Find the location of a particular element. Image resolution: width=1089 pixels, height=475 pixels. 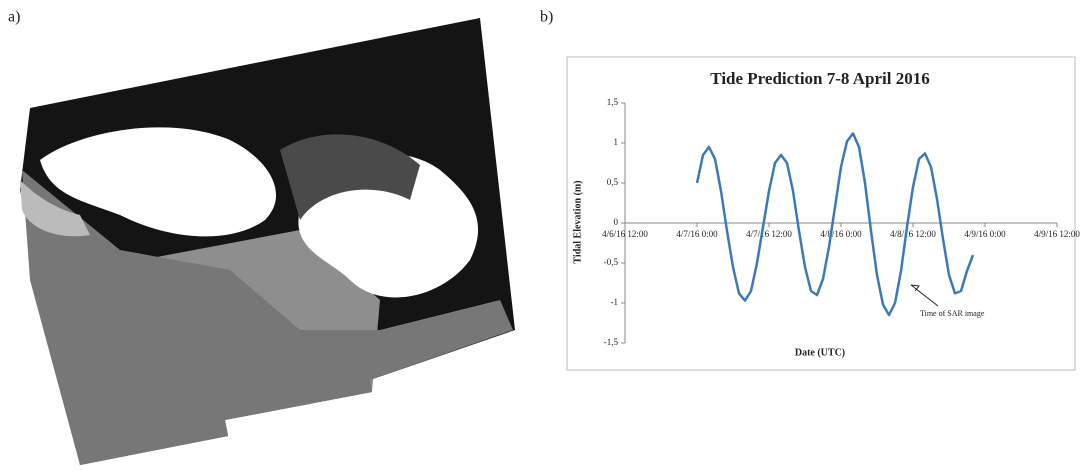

arrow-head is located at coordinates (915, 288).